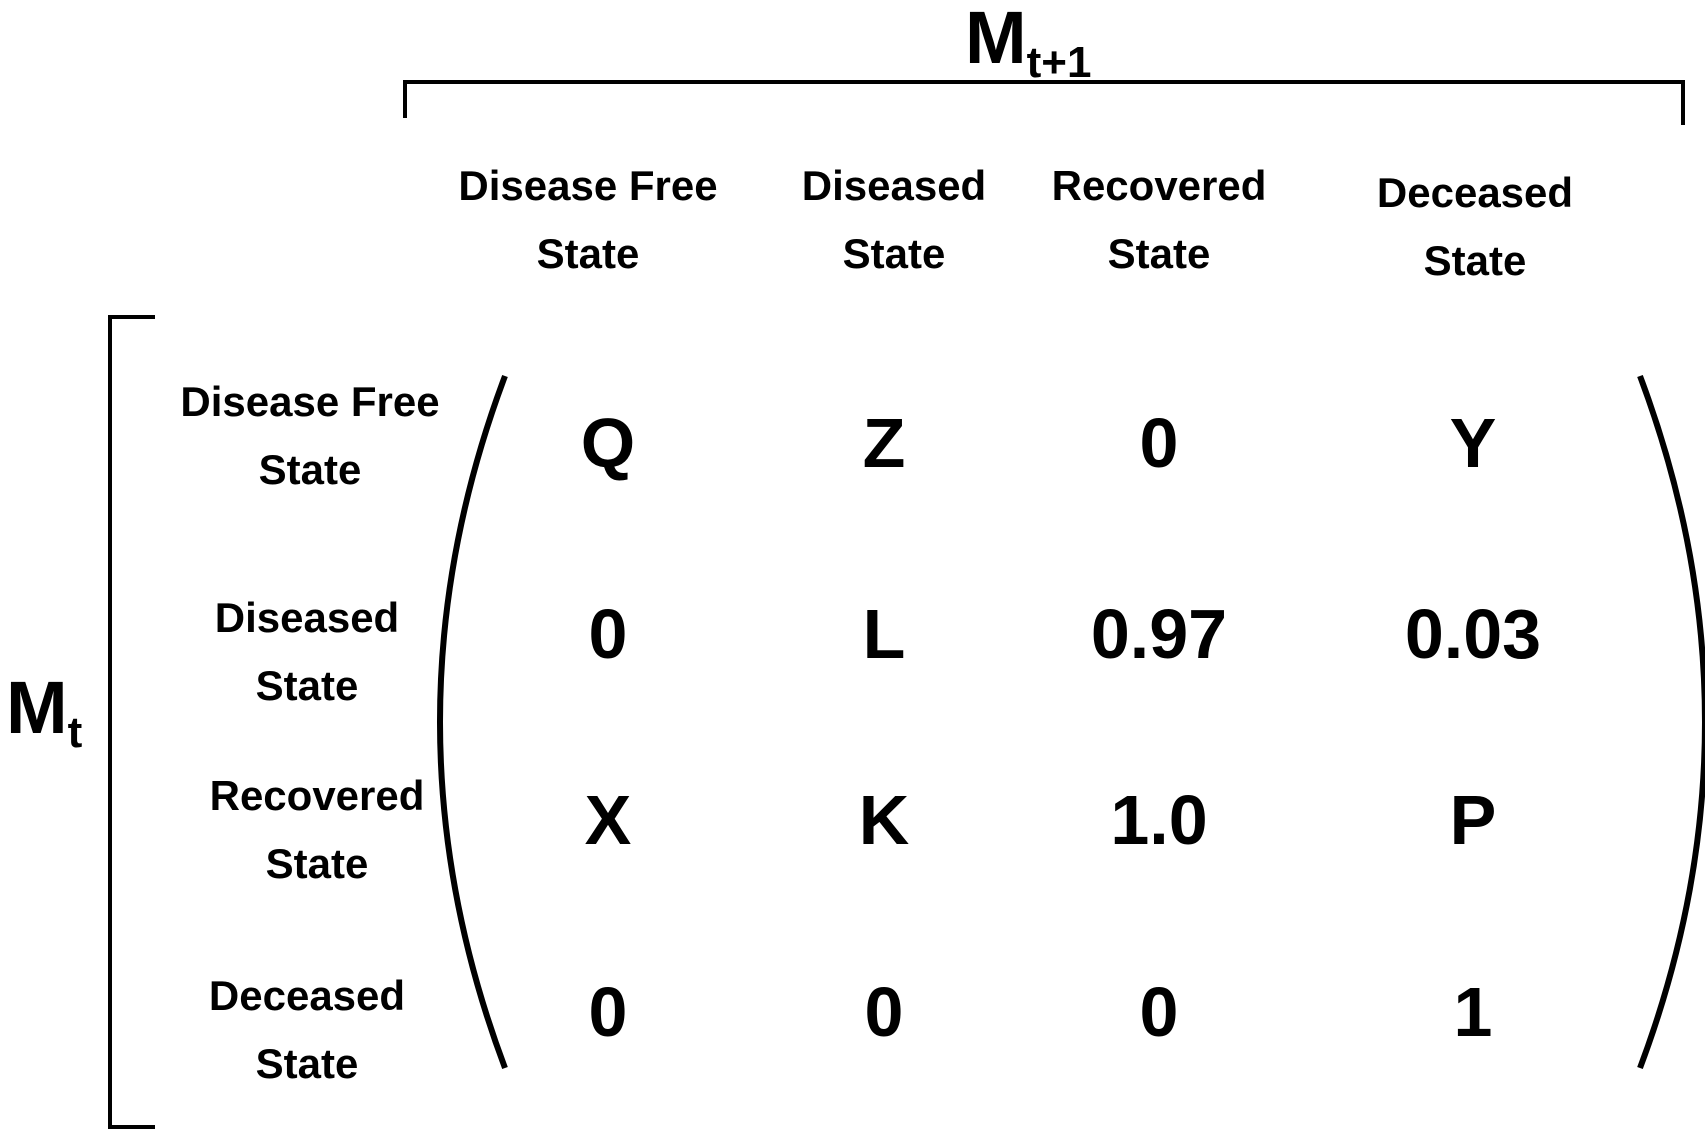  I want to click on matrix-cell-r3-c1: X, so click(608, 820).